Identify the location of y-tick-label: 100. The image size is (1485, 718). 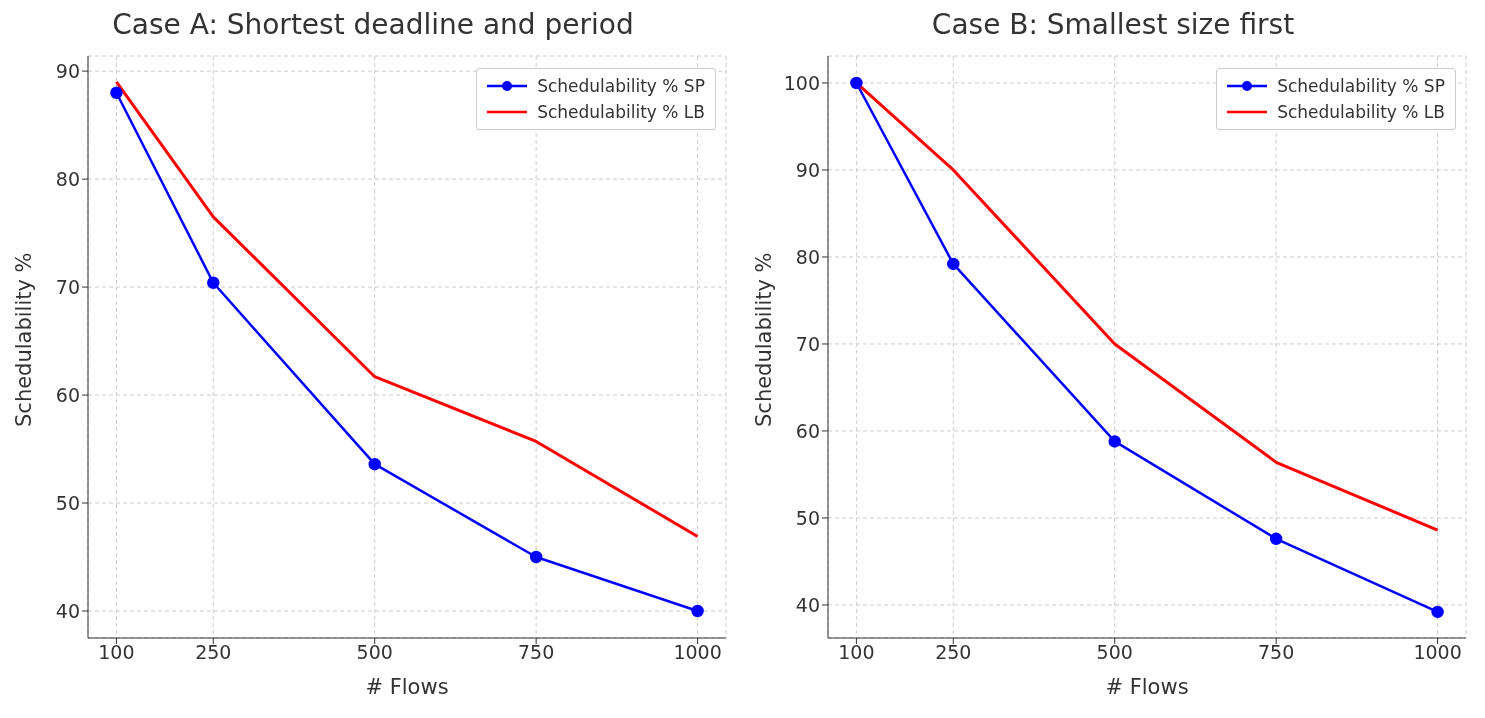
(801, 82).